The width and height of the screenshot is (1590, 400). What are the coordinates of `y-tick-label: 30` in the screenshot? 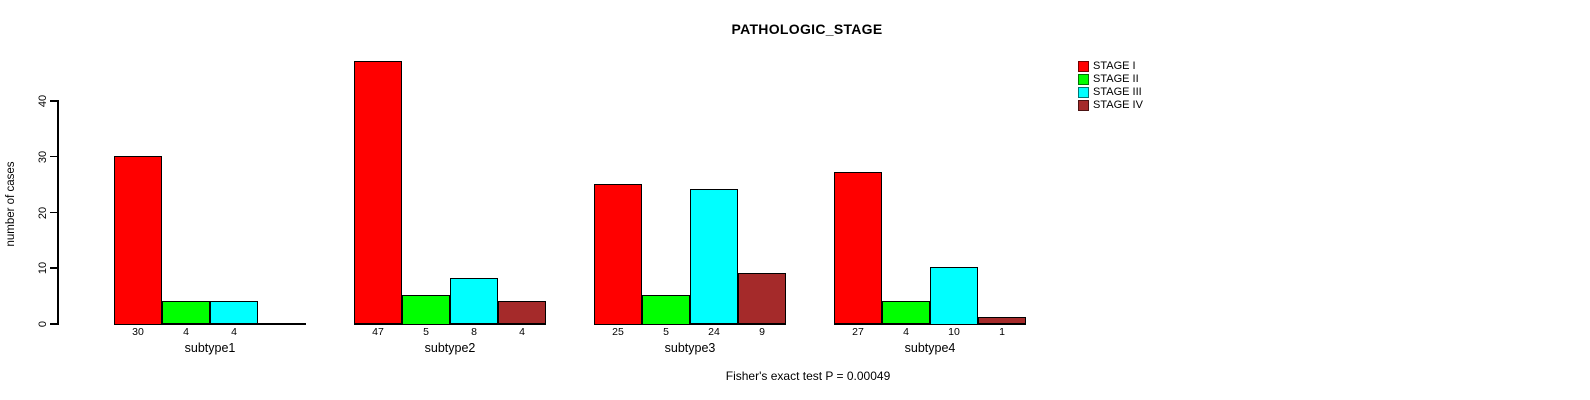 It's located at (43, 156).